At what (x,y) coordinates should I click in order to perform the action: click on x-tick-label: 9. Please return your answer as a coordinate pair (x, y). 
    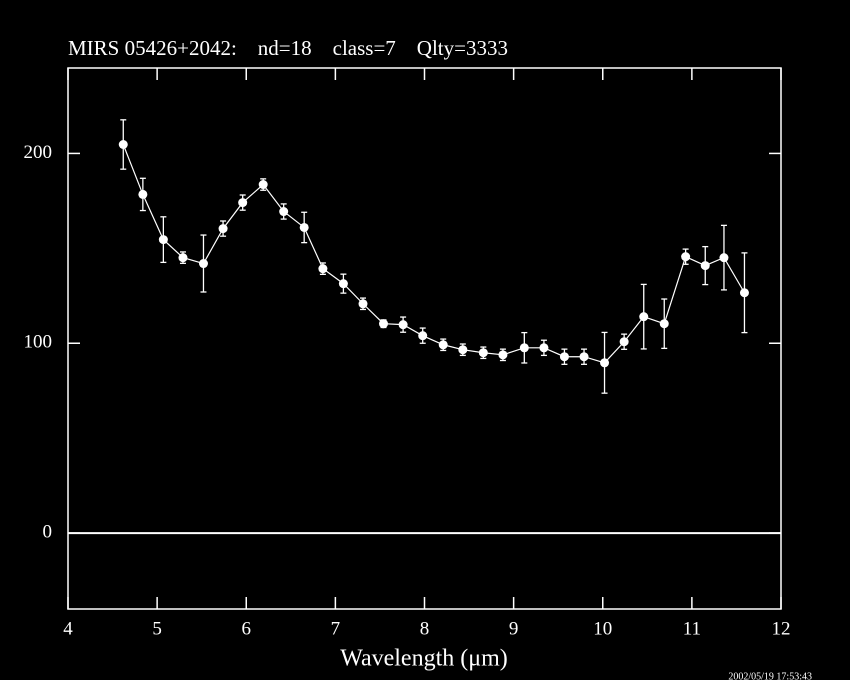
    Looking at the image, I should click on (514, 628).